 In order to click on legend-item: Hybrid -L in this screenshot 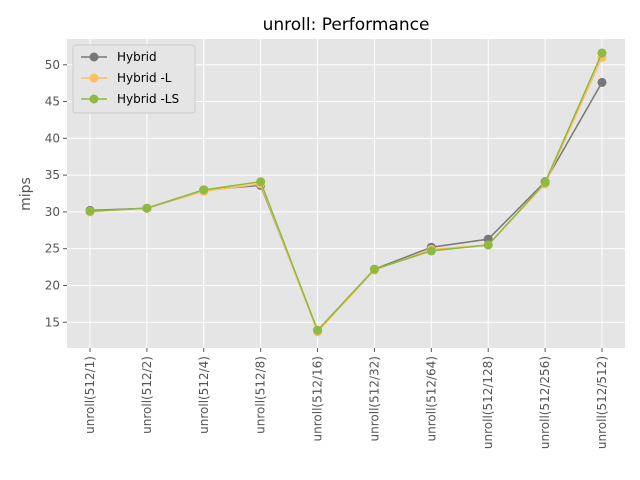, I will do `click(126, 78)`.